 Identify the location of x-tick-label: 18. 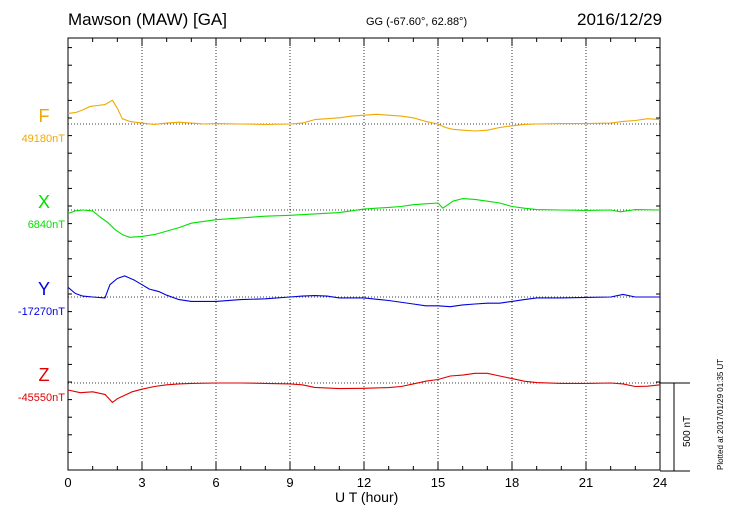
(512, 482).